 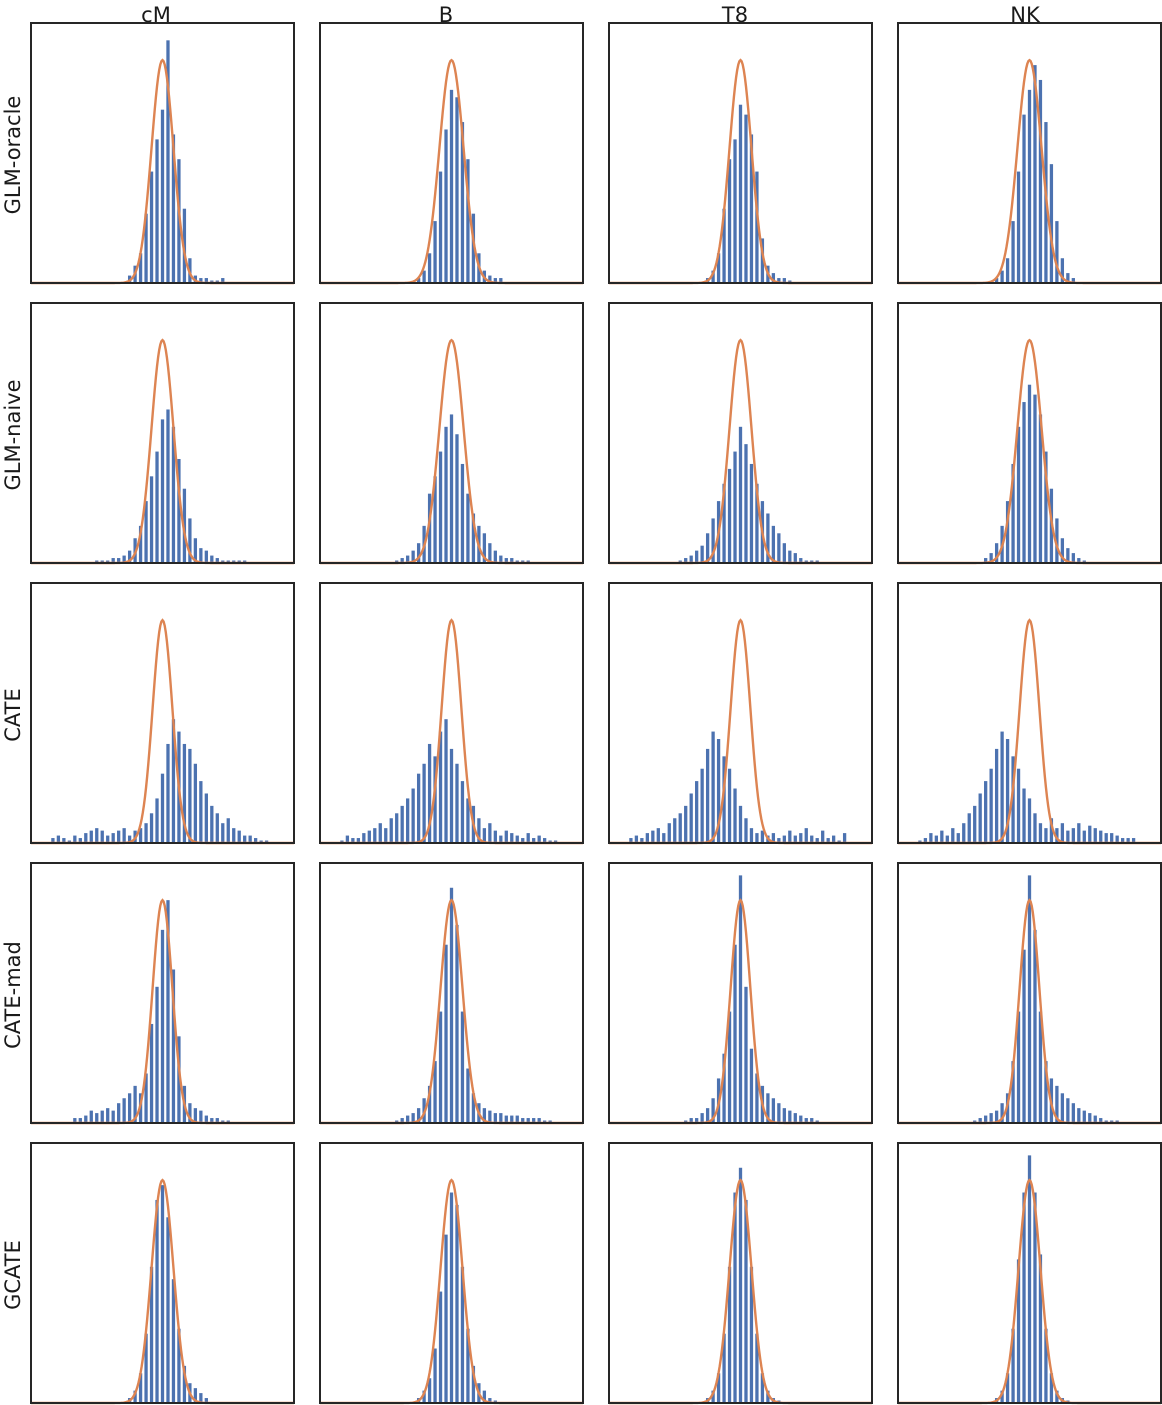 I want to click on row-title-glm-oracle: GLM-oracle, so click(x=13, y=155).